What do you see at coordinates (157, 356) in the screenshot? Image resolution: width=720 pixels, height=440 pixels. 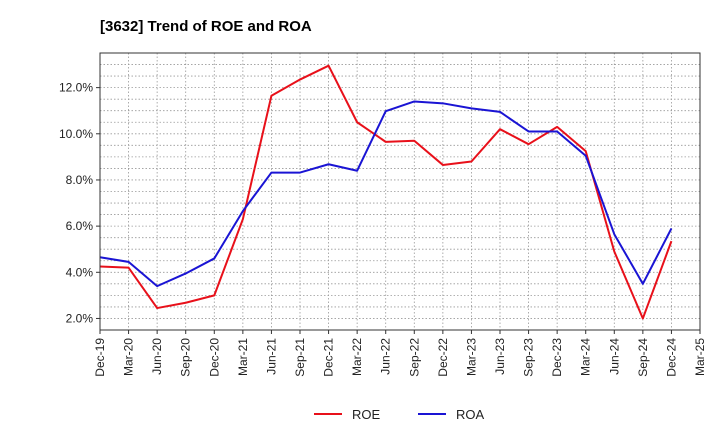 I see `x-tick-label: Jun-20` at bounding box center [157, 356].